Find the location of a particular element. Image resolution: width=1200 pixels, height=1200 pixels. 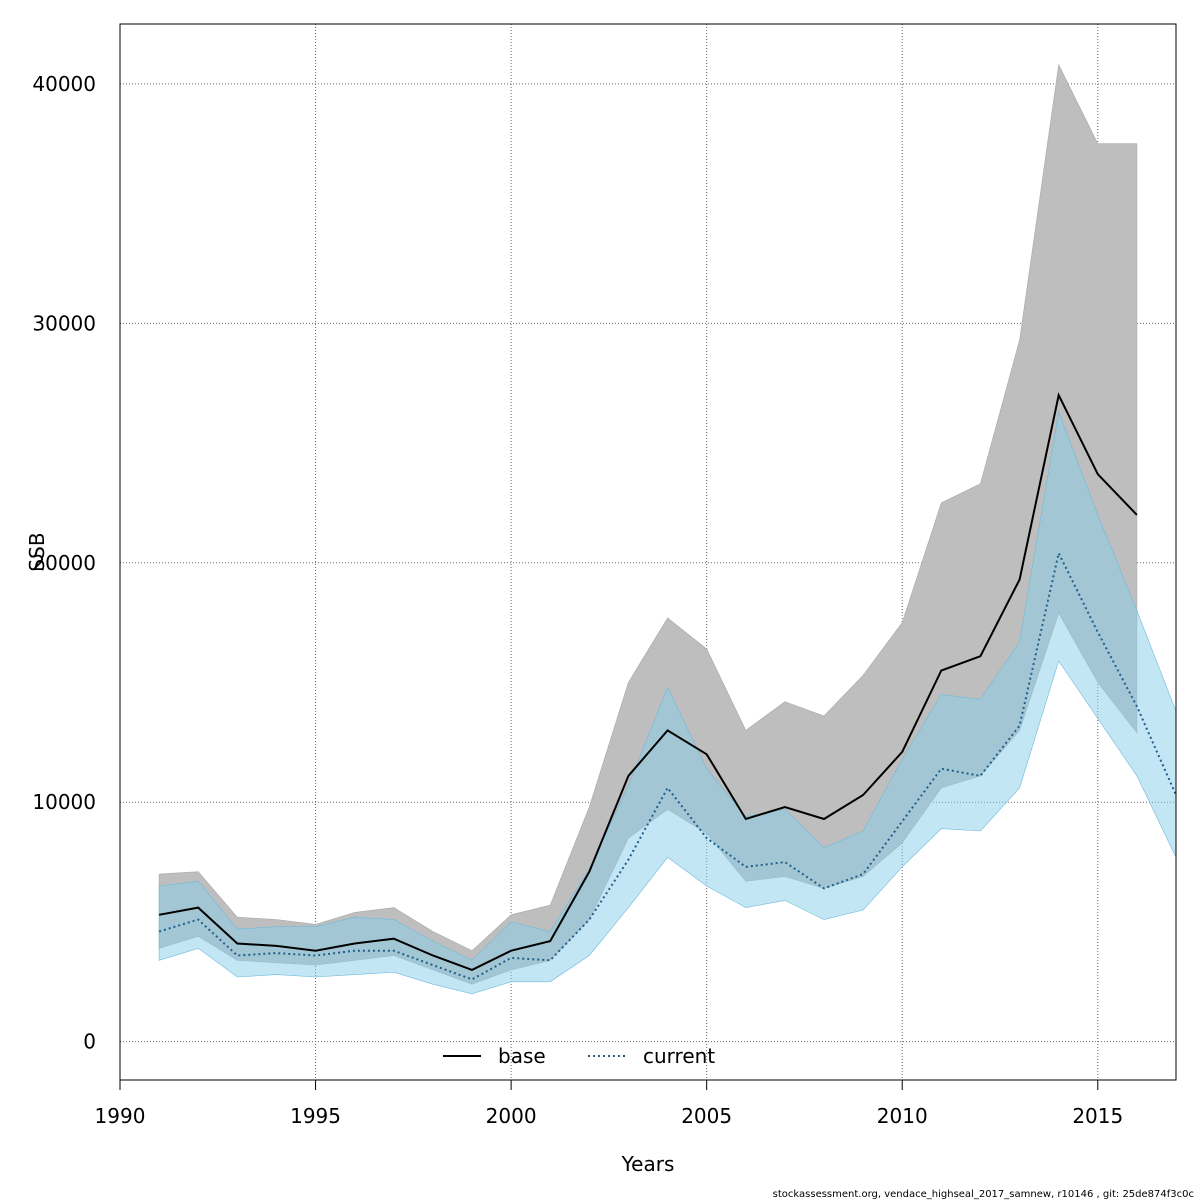

y-tick-label: 20000 is located at coordinates (64, 563).